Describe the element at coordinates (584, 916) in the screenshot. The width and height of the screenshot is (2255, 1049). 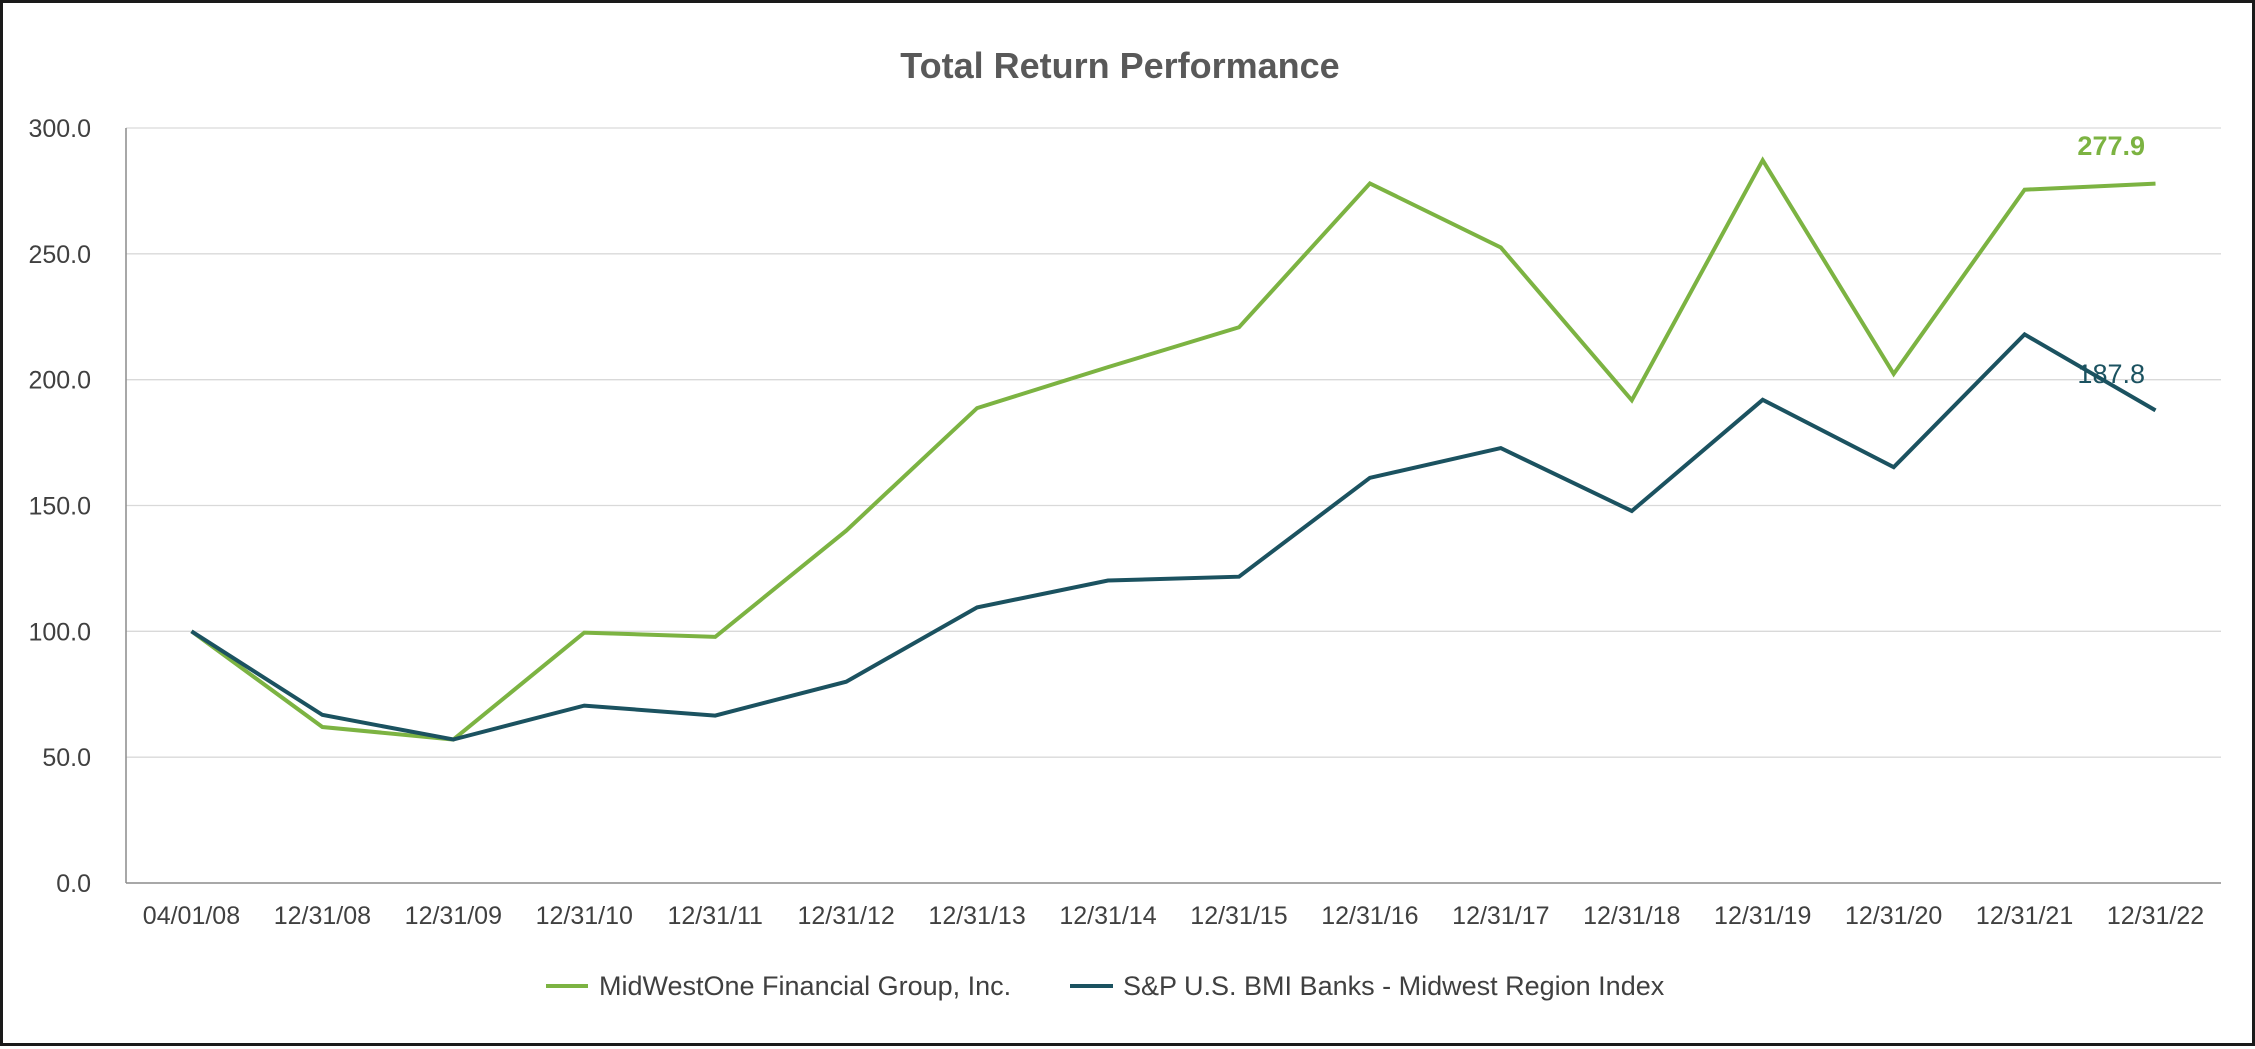
I see `x-tick-label: 12/31/10` at that location.